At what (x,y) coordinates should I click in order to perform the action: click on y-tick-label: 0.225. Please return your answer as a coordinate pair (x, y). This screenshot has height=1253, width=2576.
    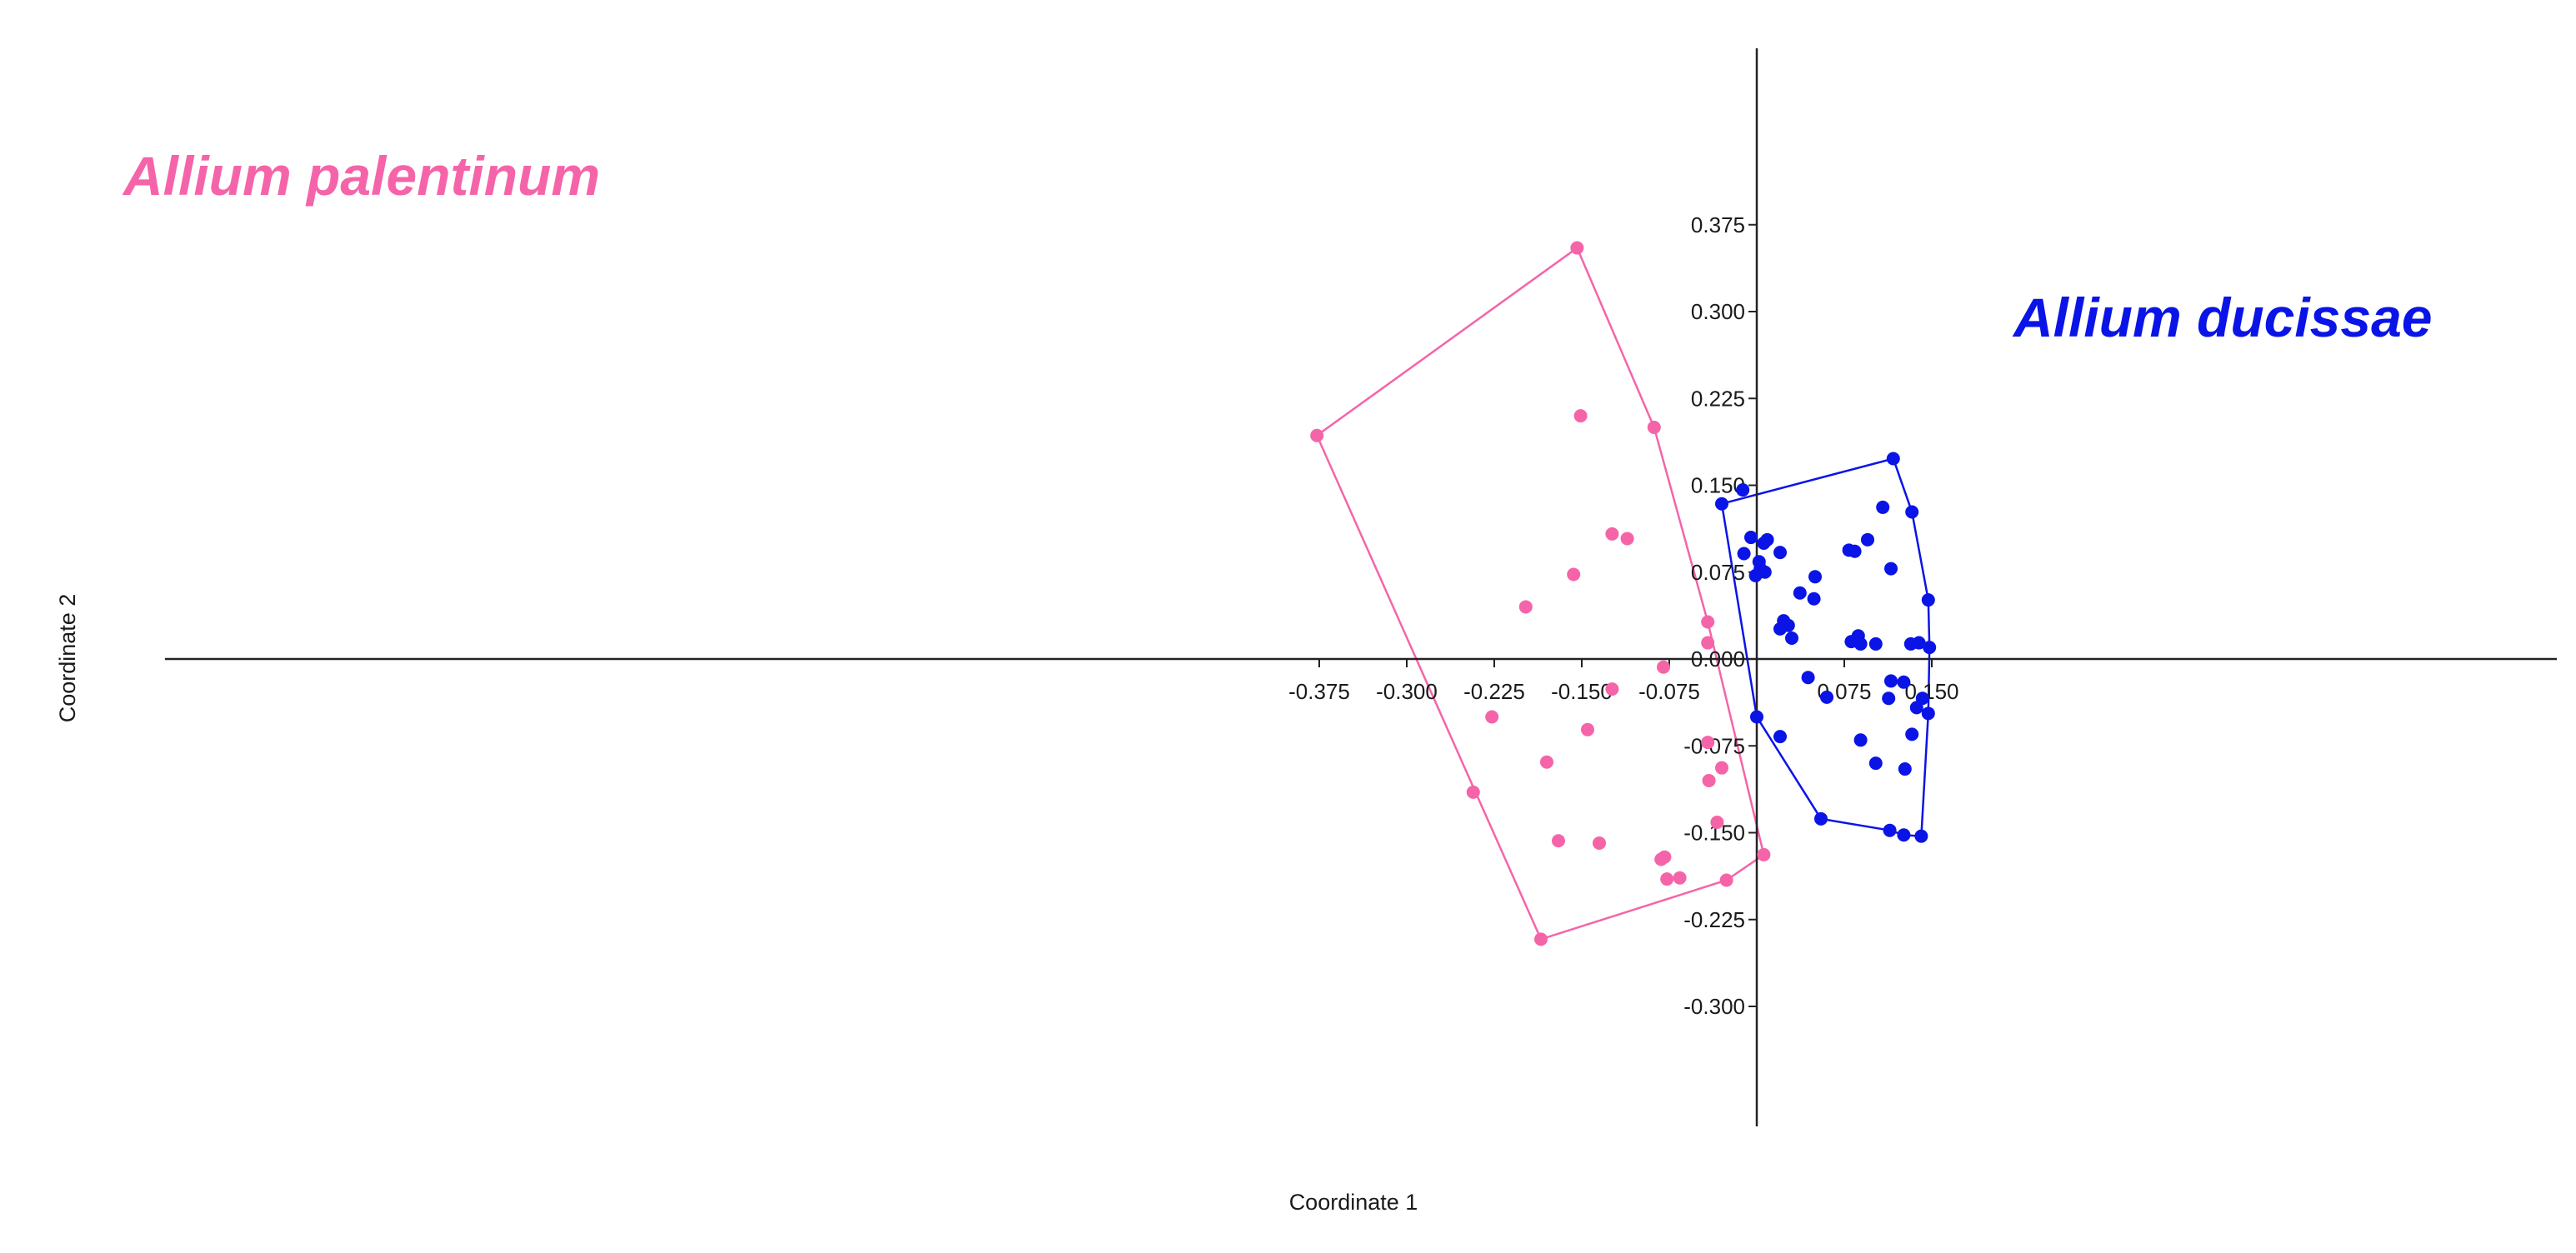
    Looking at the image, I should click on (1718, 399).